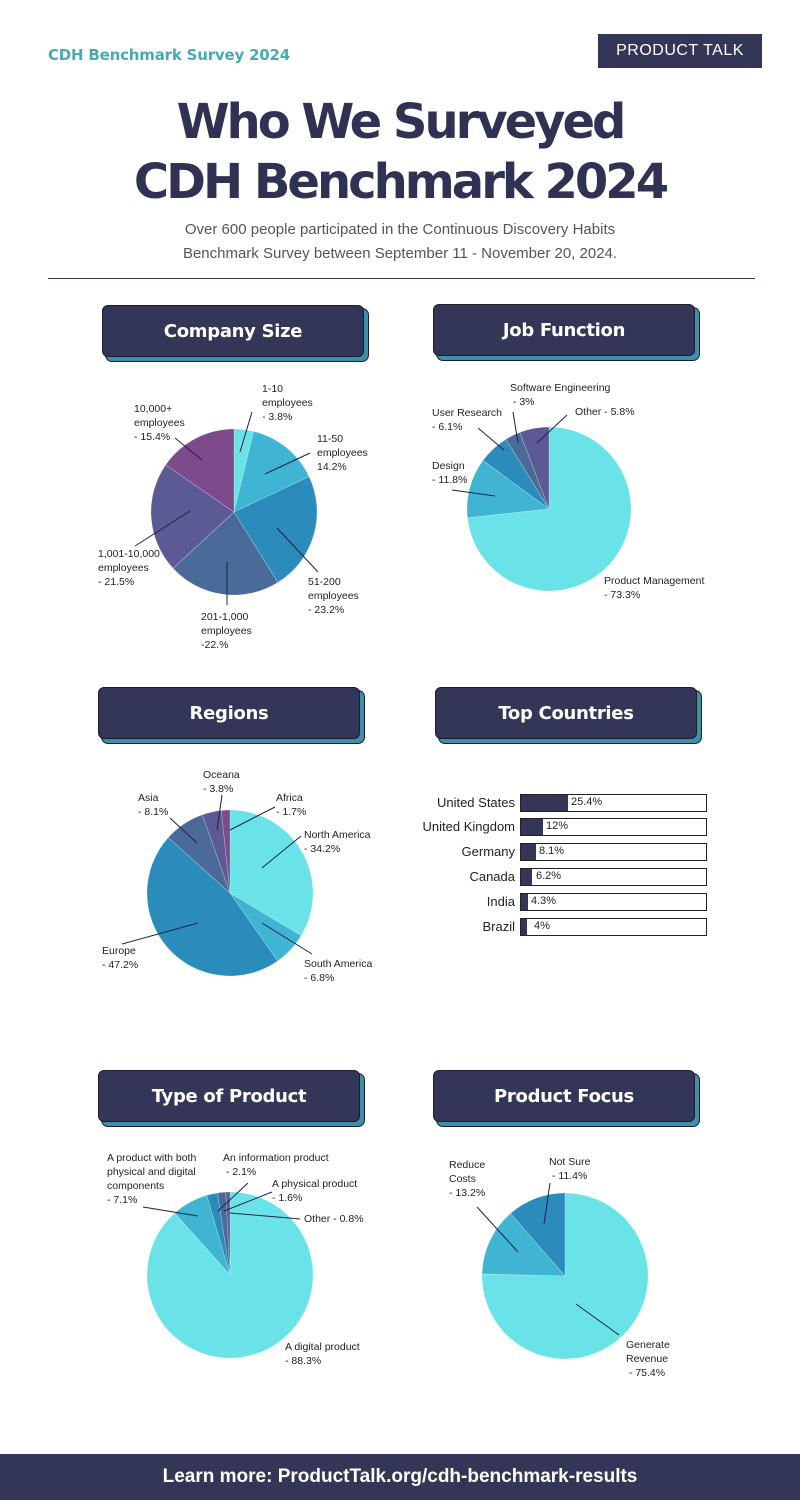 This screenshot has height=1500, width=800. Describe the element at coordinates (492, 876) in the screenshot. I see `bar-label: Canada` at that location.